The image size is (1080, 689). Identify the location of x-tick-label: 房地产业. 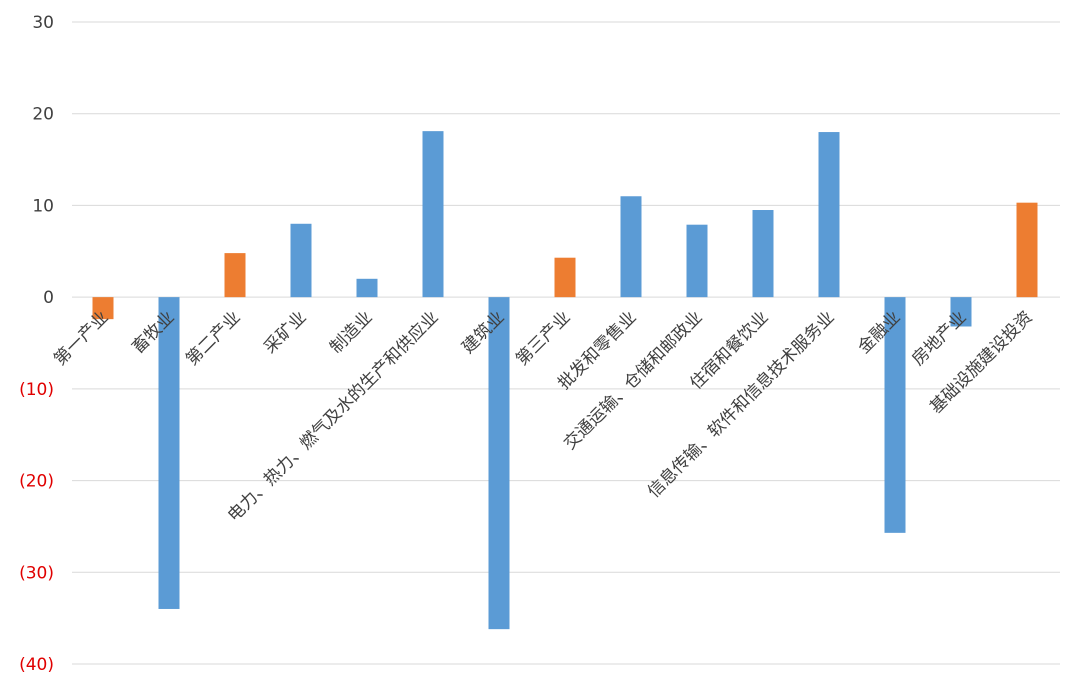
(939, 339).